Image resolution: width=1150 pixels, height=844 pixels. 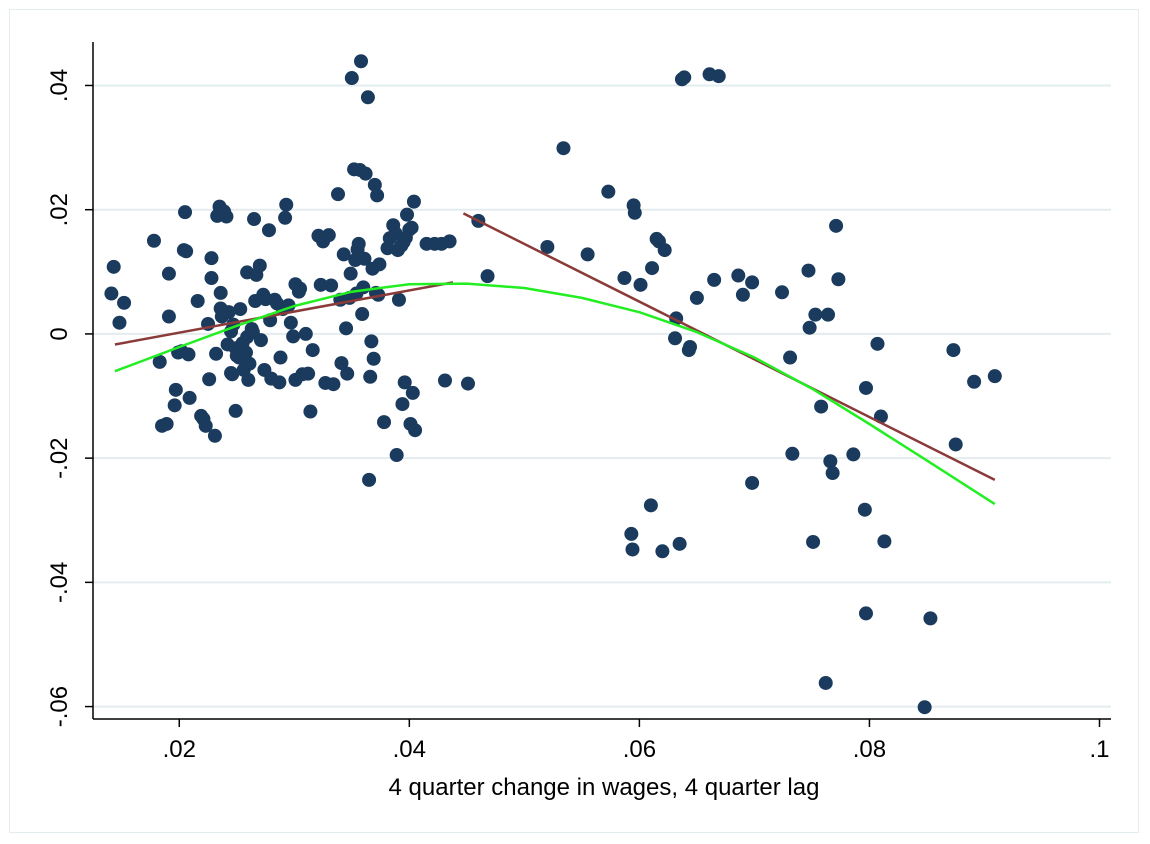 What do you see at coordinates (179, 749) in the screenshot?
I see `x-tick-label: .02` at bounding box center [179, 749].